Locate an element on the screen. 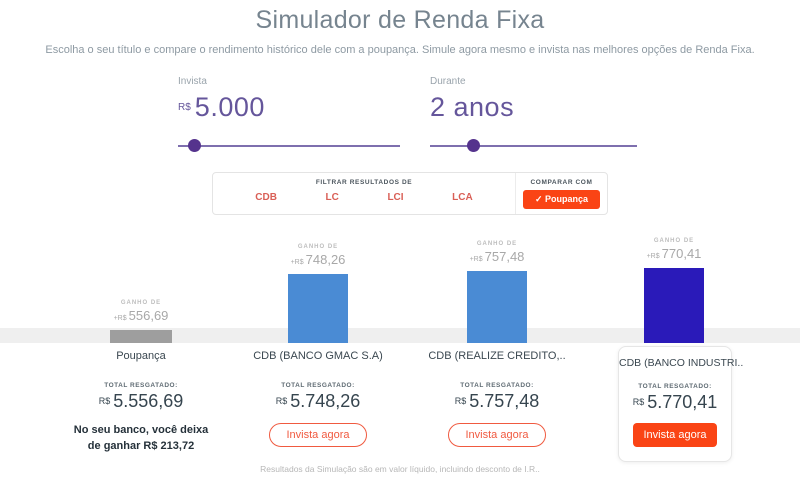 Image resolution: width=800 pixels, height=498 pixels. filter-option-lca: LCA is located at coordinates (462, 197).